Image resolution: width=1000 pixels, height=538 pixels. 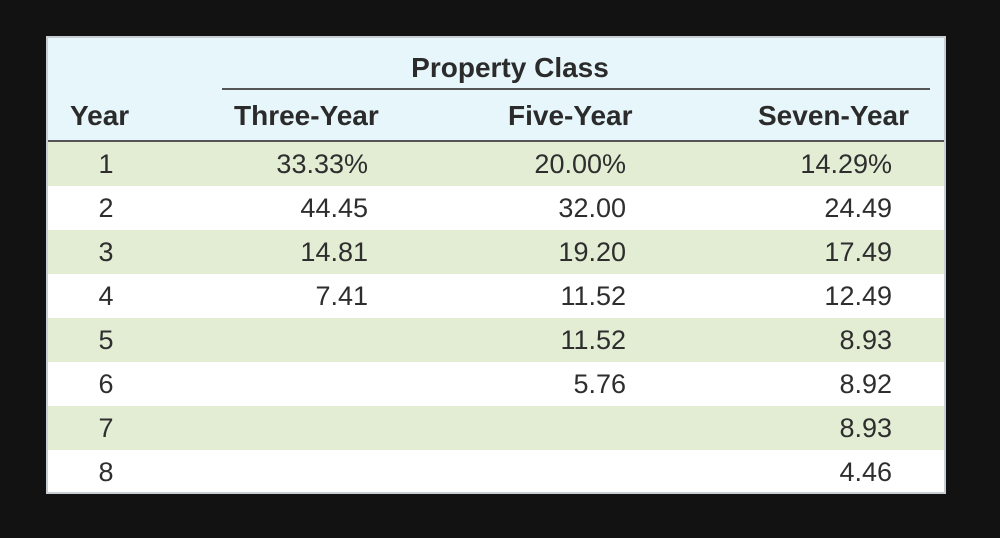 What do you see at coordinates (833, 115) in the screenshot?
I see `header-seven-year: Seven-Year` at bounding box center [833, 115].